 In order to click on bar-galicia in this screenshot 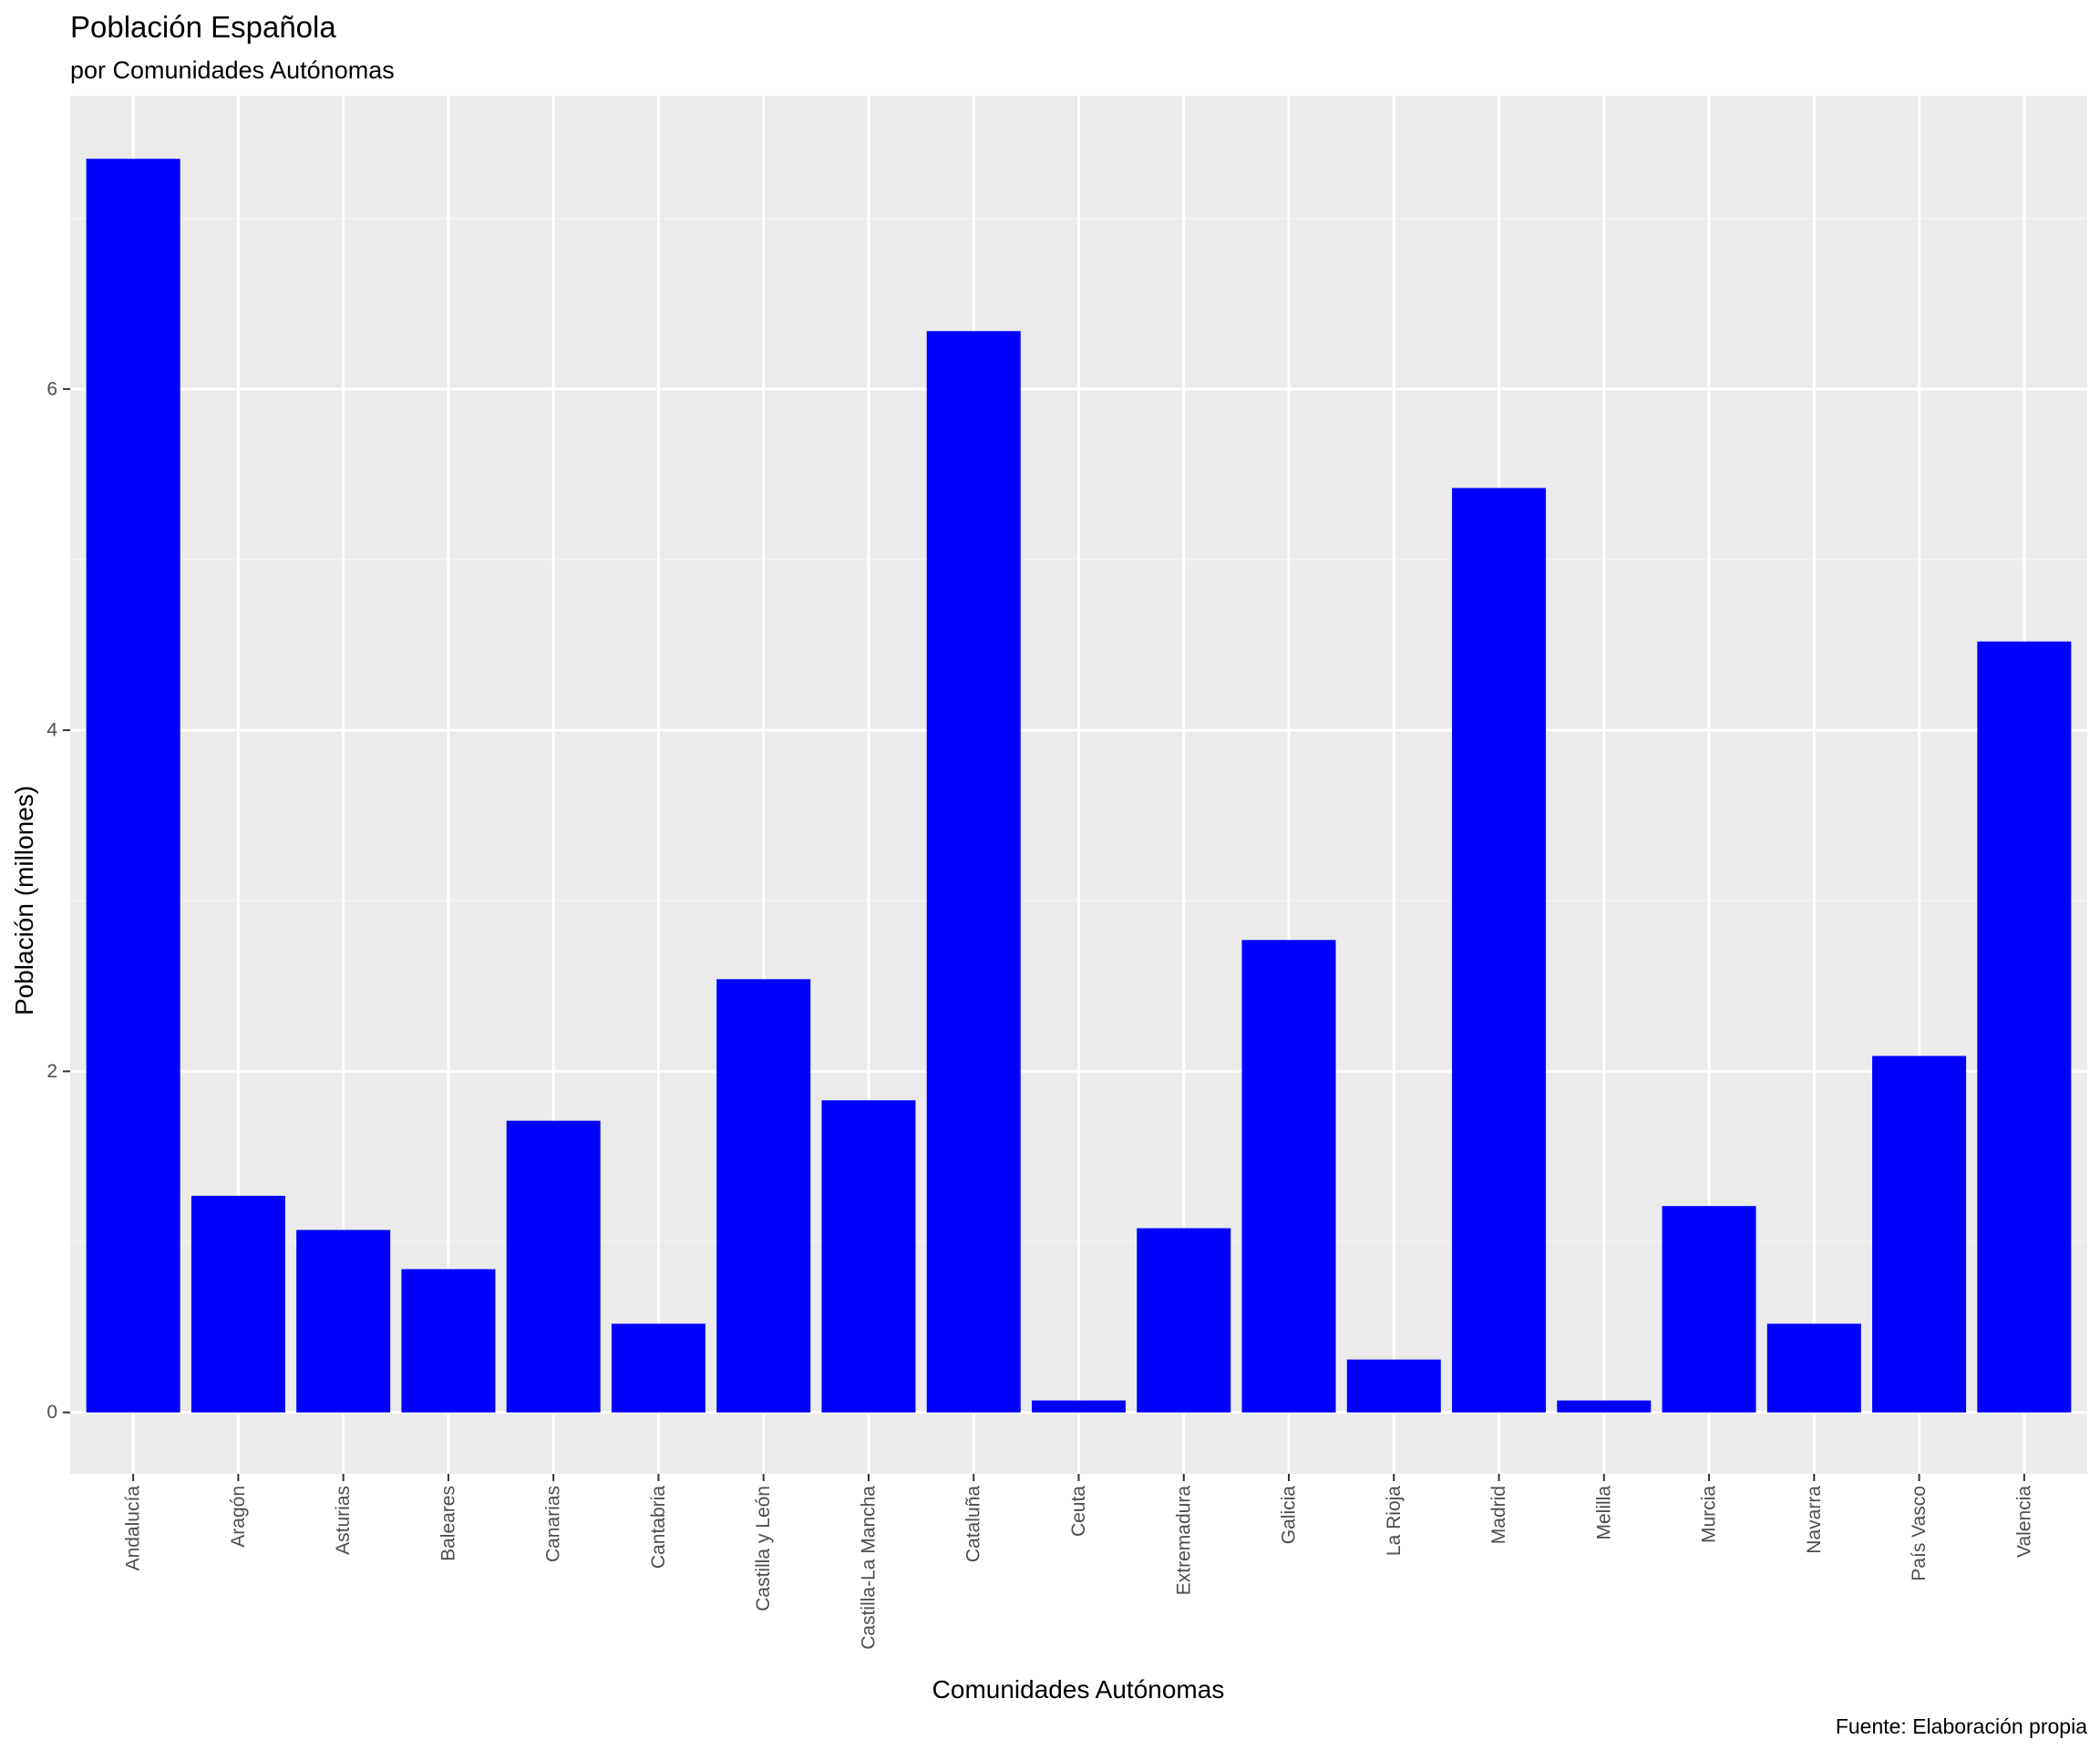, I will do `click(1289, 1176)`.